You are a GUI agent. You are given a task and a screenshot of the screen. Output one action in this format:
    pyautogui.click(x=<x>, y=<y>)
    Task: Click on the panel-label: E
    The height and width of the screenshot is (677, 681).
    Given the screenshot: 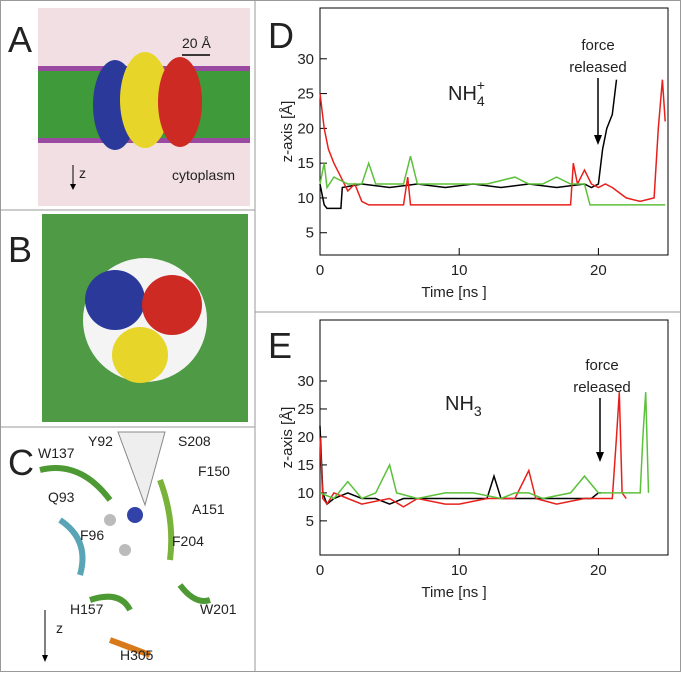 What is the action you would take?
    pyautogui.click(x=280, y=345)
    